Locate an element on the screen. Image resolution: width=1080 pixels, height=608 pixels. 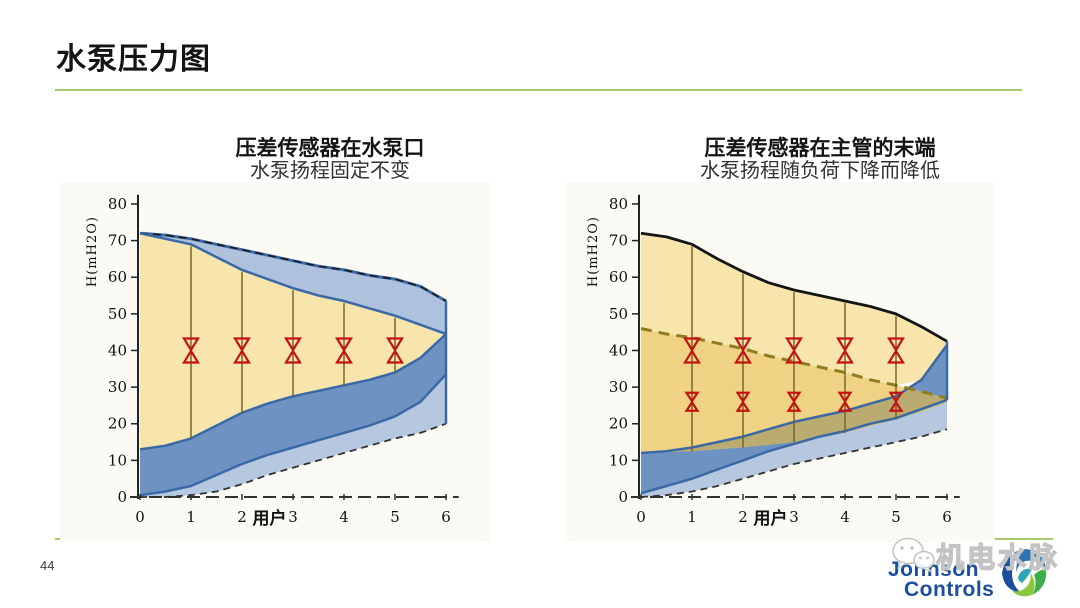
curve-yellow_top is located at coordinates (293, 284).